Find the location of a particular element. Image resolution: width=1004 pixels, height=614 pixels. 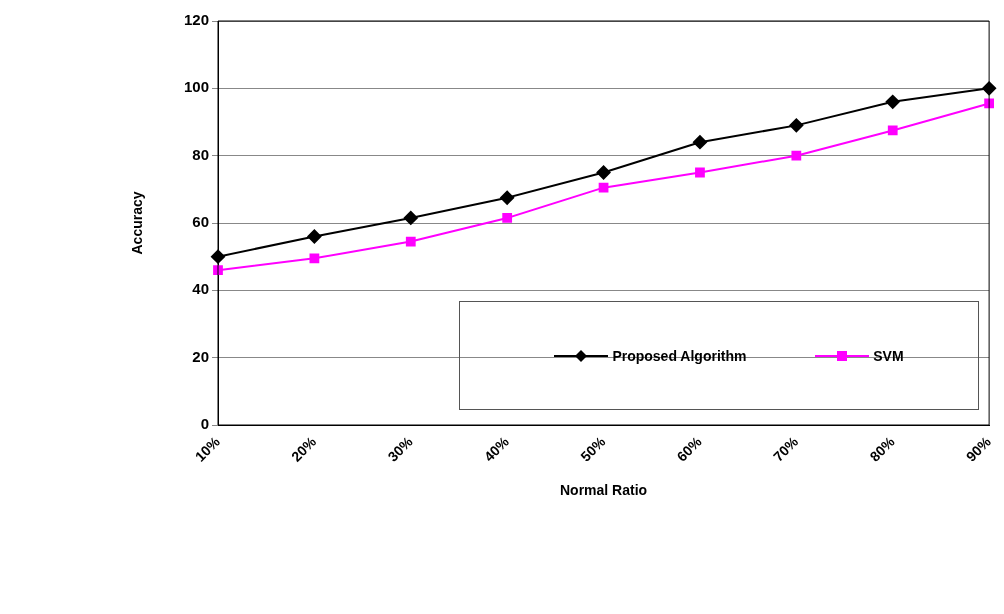

x-axis-title: Normal Ratio is located at coordinates (604, 490).